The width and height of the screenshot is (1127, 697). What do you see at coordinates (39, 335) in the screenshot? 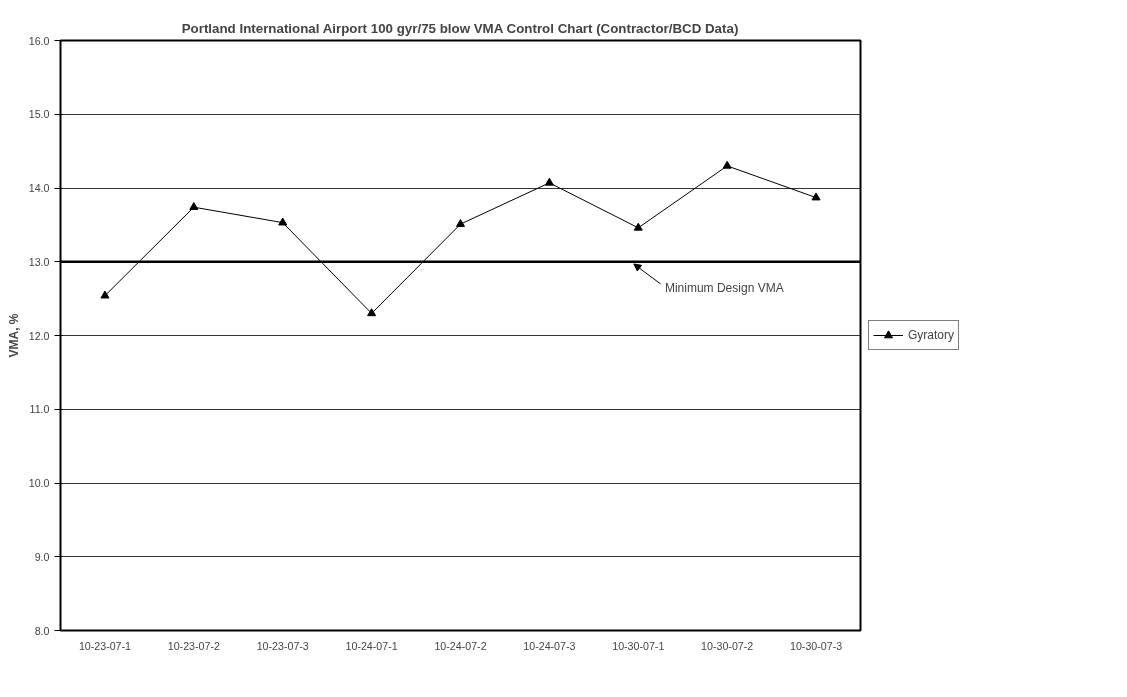
I see `y-tick-label: 12.0` at bounding box center [39, 335].